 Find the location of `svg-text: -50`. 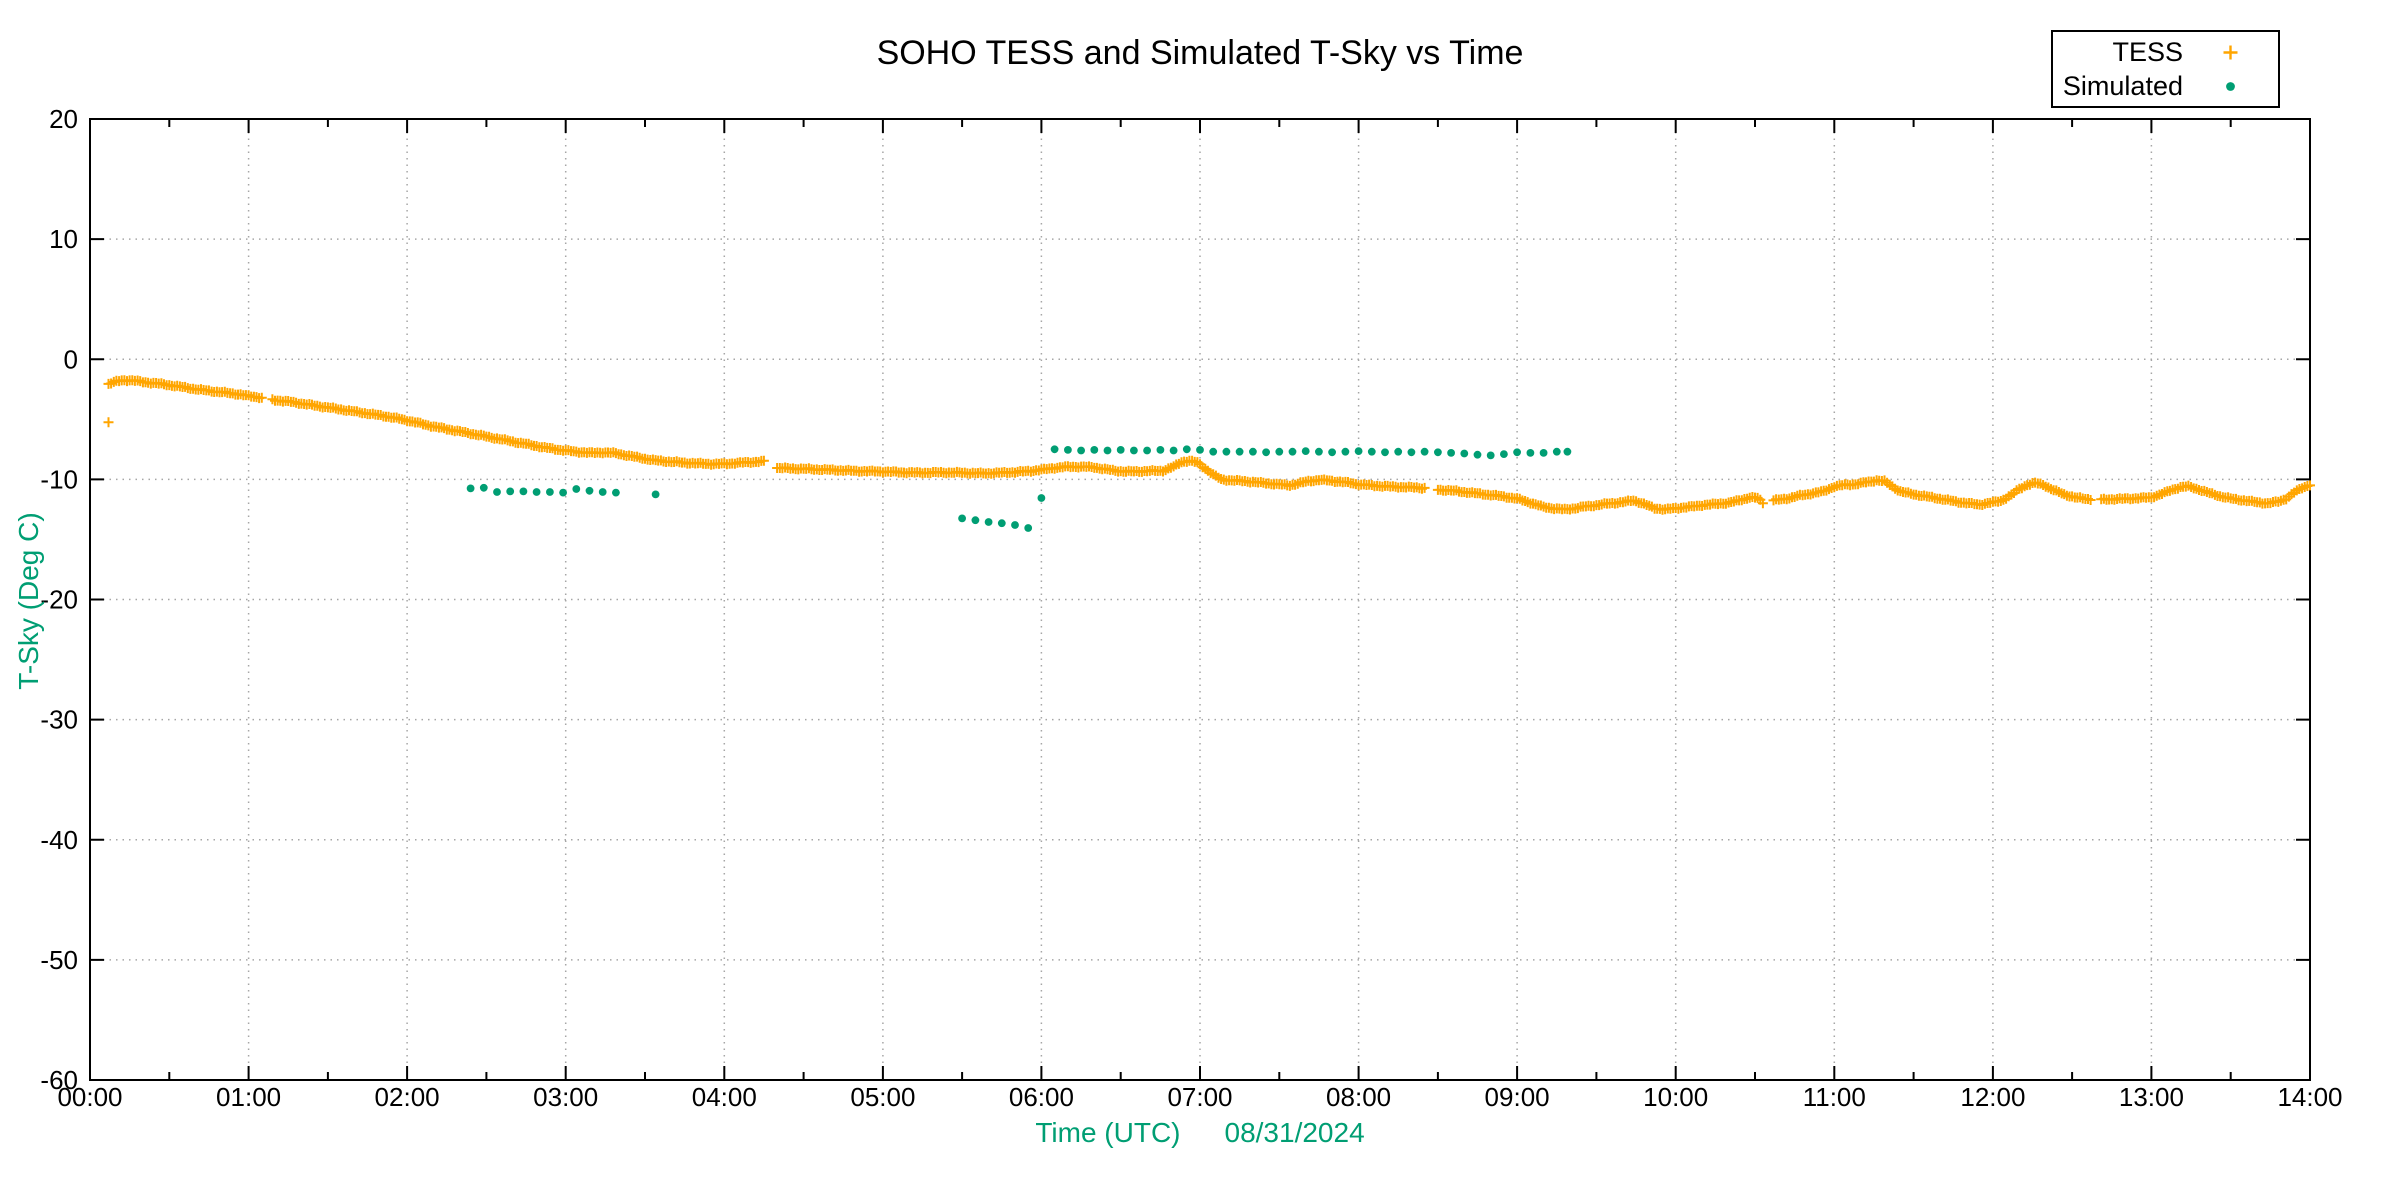

svg-text: -50 is located at coordinates (59, 960).